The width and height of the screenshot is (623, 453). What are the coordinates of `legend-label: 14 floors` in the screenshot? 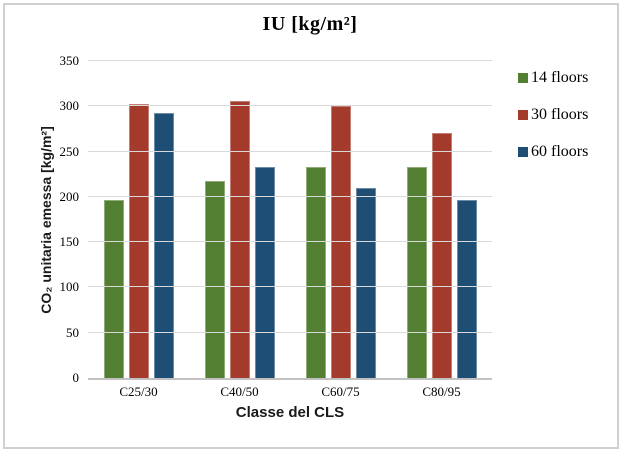 It's located at (560, 77).